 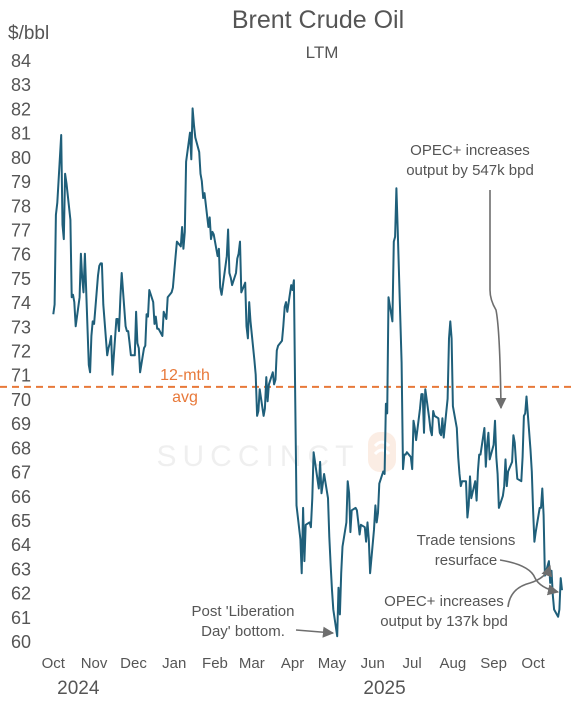 I want to click on annotation-opec-547k-line-1: OPEC+ increases, so click(x=470, y=150).